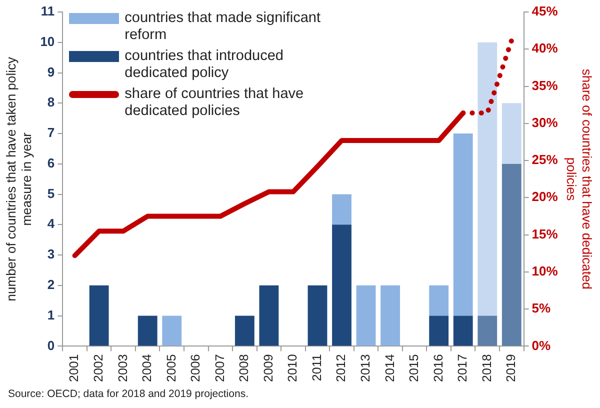 The image size is (600, 408). I want to click on x-tick-label: 2019, so click(511, 368).